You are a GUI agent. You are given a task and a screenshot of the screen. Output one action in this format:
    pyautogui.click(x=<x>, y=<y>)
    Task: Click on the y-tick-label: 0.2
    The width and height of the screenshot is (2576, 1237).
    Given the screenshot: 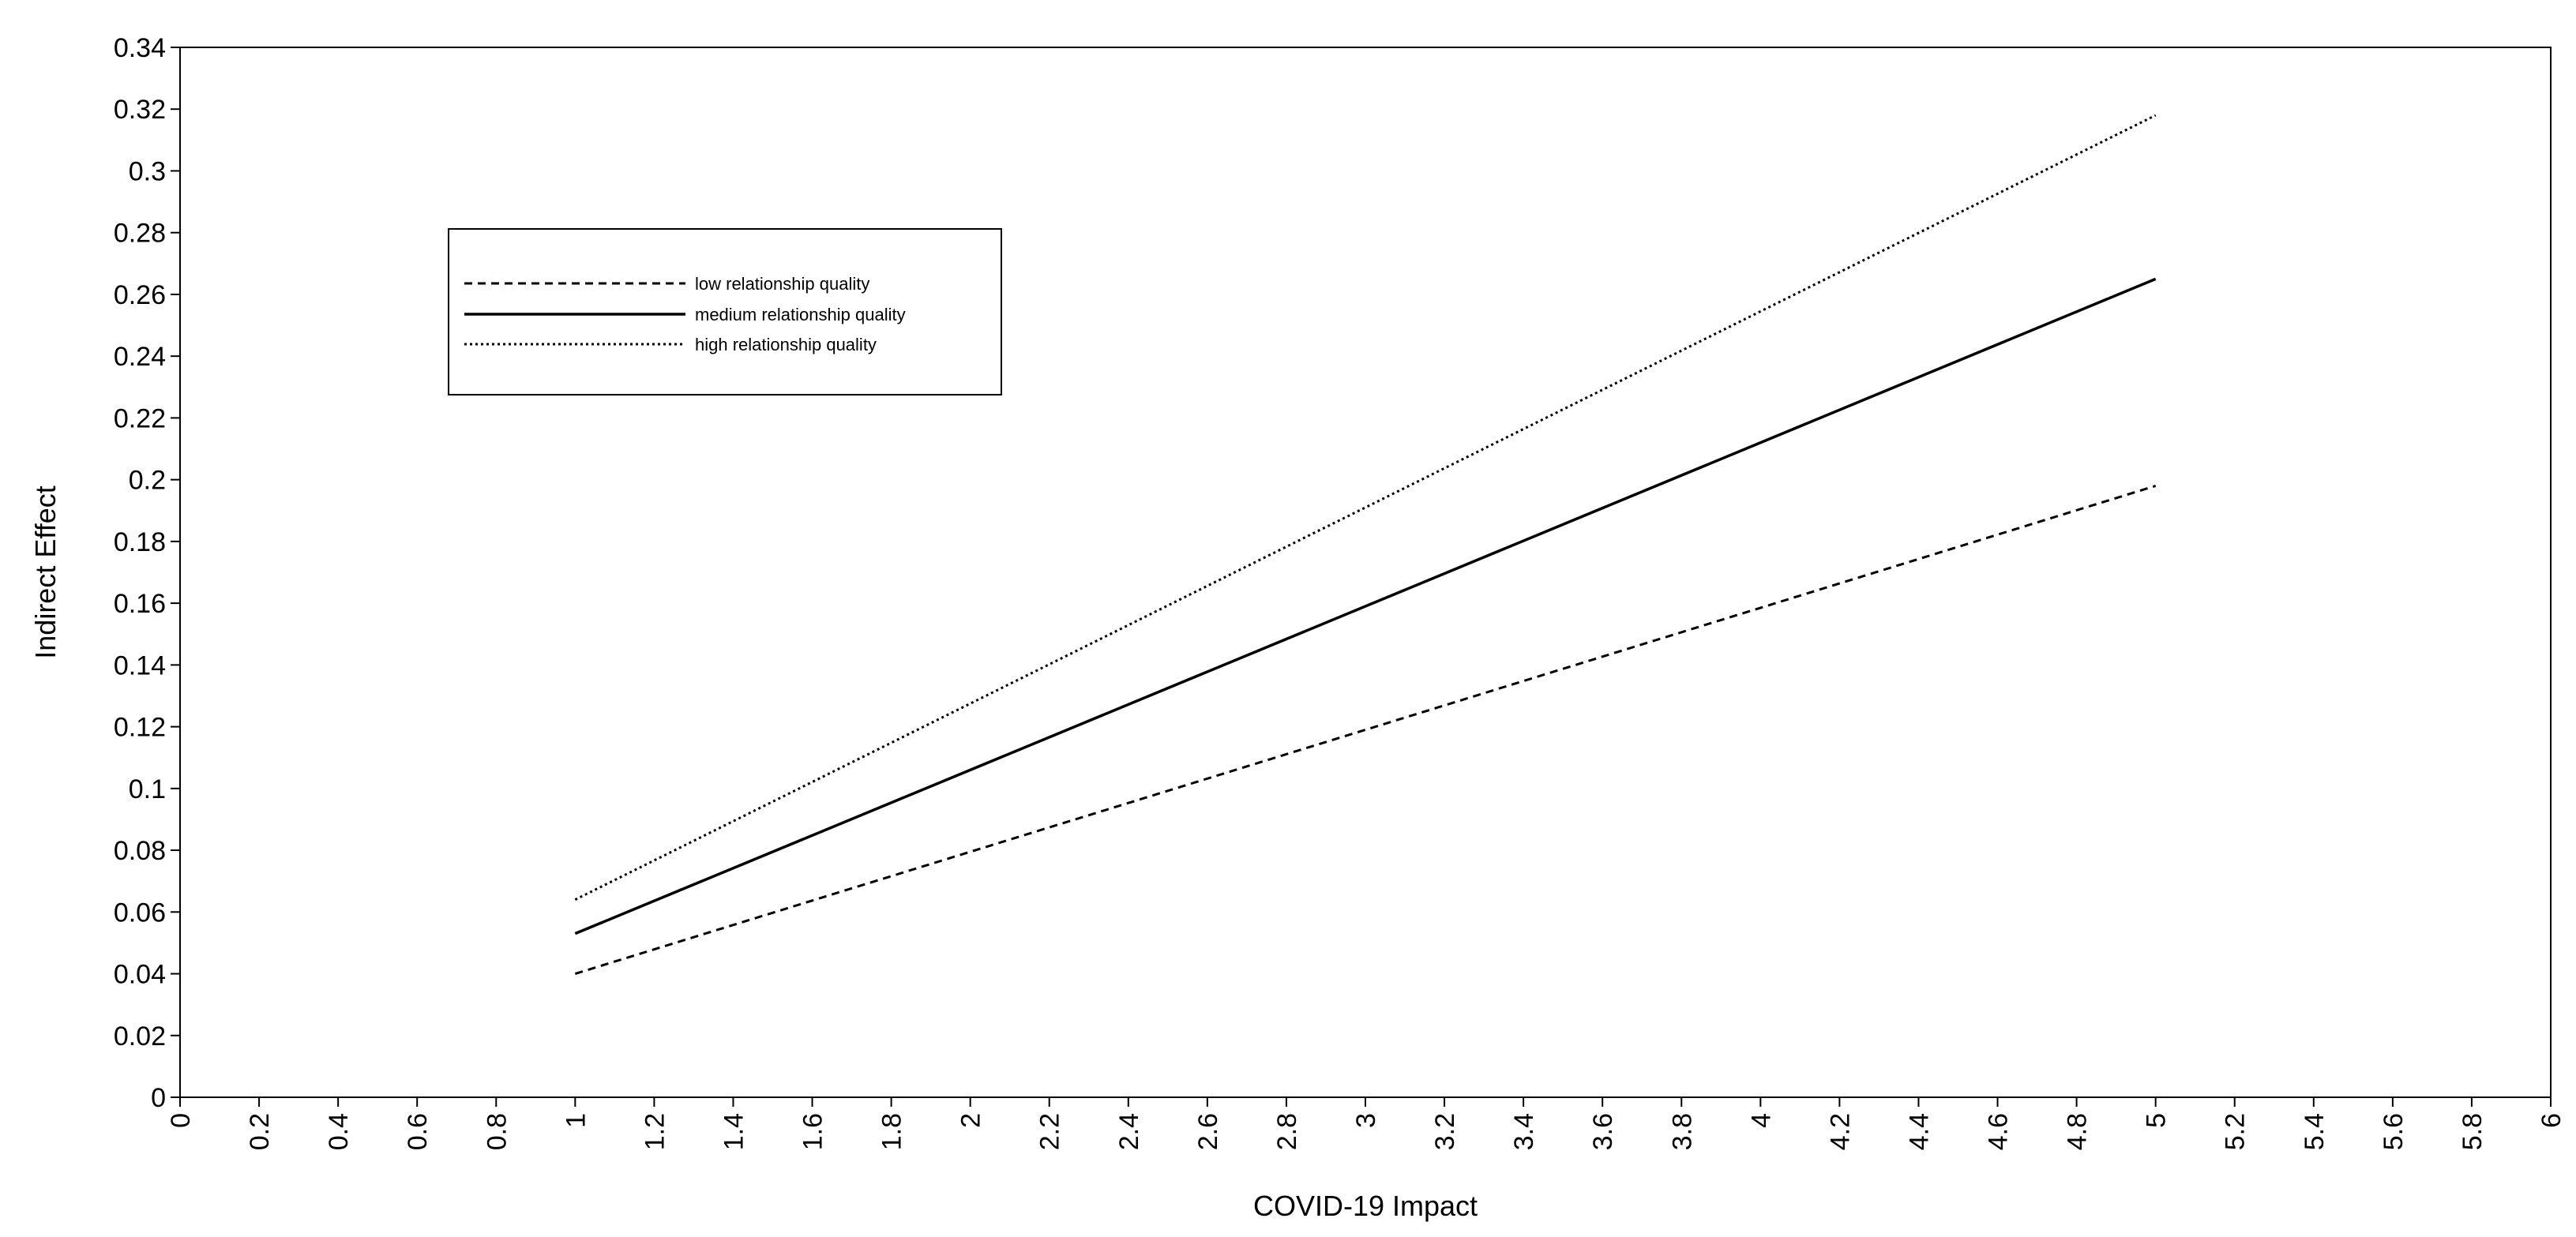 What is the action you would take?
    pyautogui.click(x=147, y=481)
    